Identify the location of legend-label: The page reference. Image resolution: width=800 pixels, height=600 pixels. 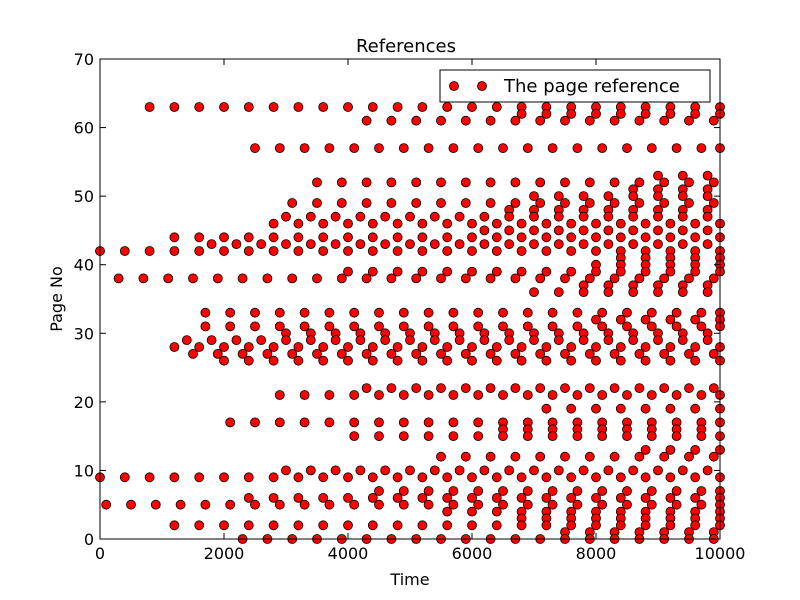
(591, 86).